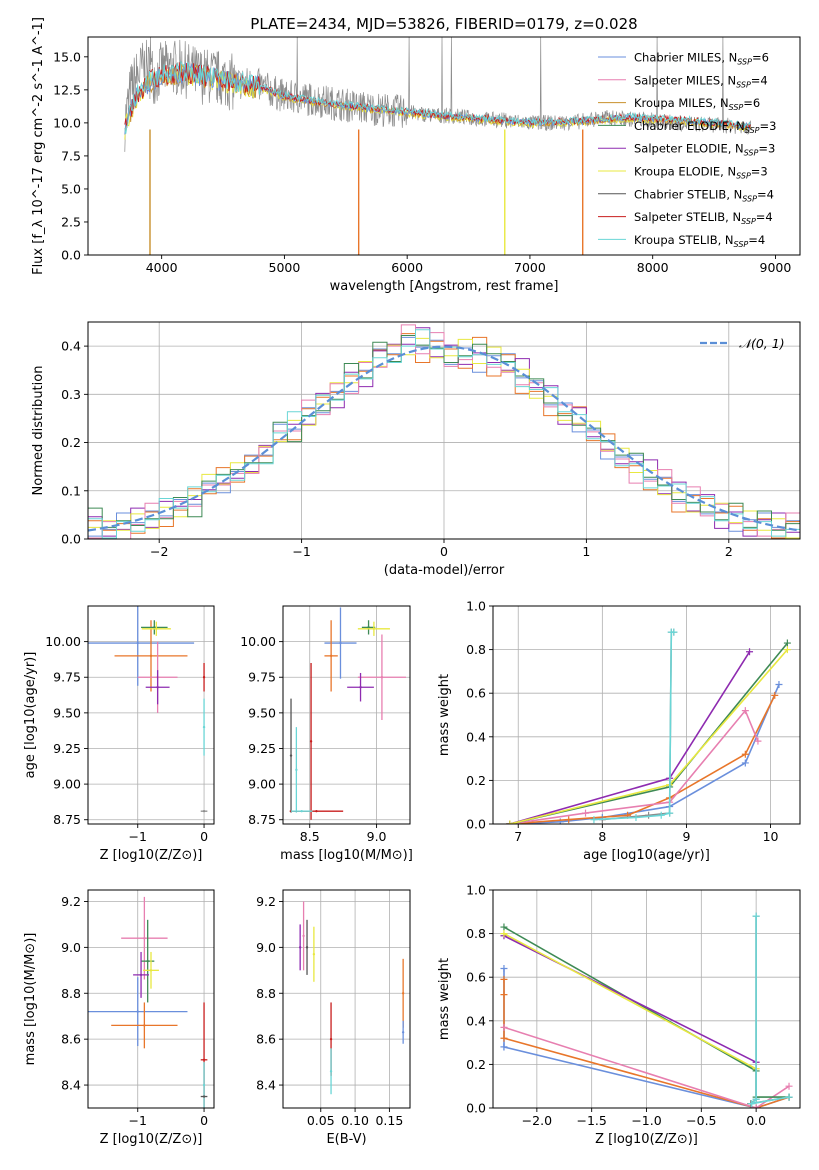 The image size is (819, 1170). I want to click on massweight_vs_age-frame, so click(646, 715).